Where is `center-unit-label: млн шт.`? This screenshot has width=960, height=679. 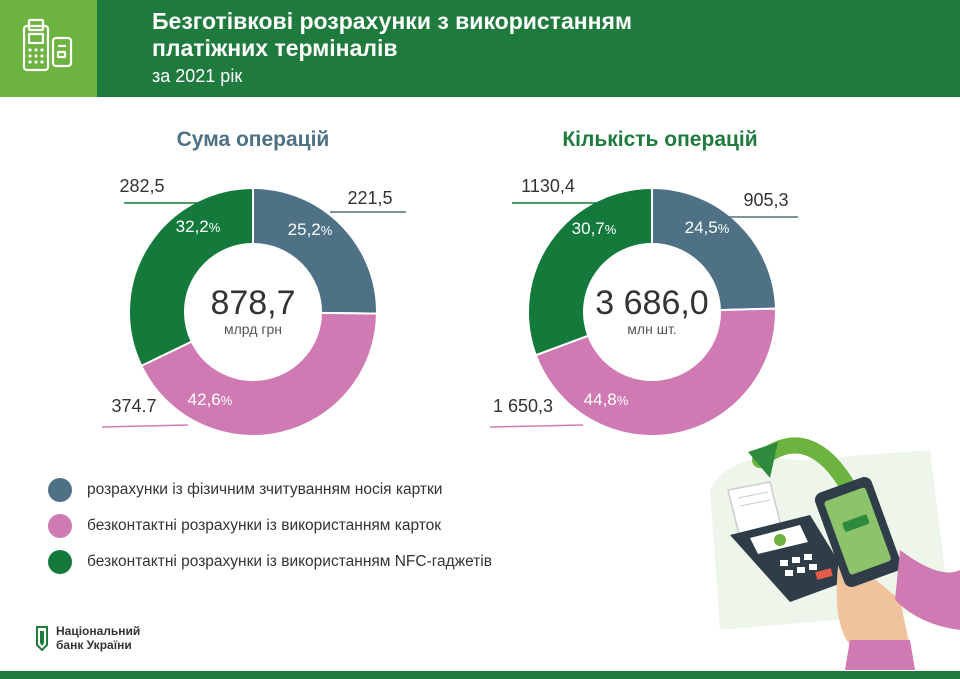 center-unit-label: млн шт. is located at coordinates (651, 329).